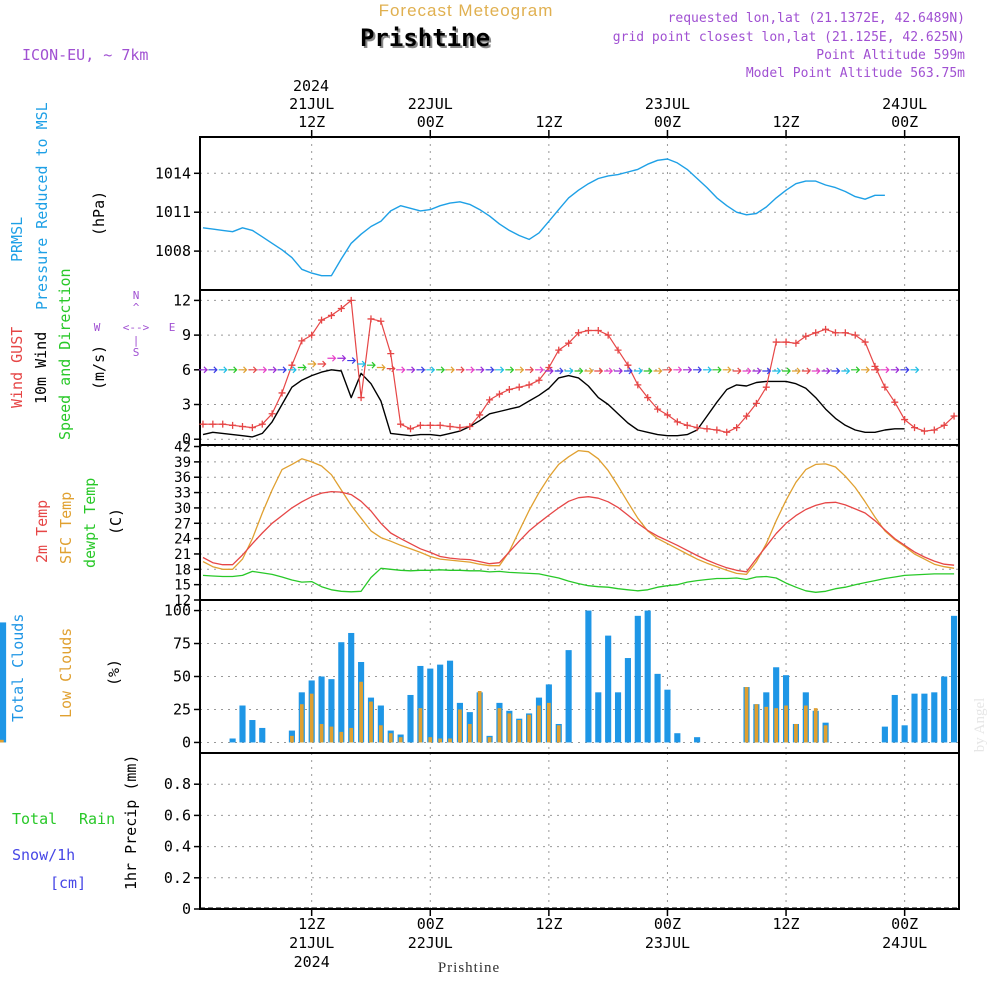 The image size is (1000, 1000). Describe the element at coordinates (579, 367) in the screenshot. I see `wind-frame` at that location.